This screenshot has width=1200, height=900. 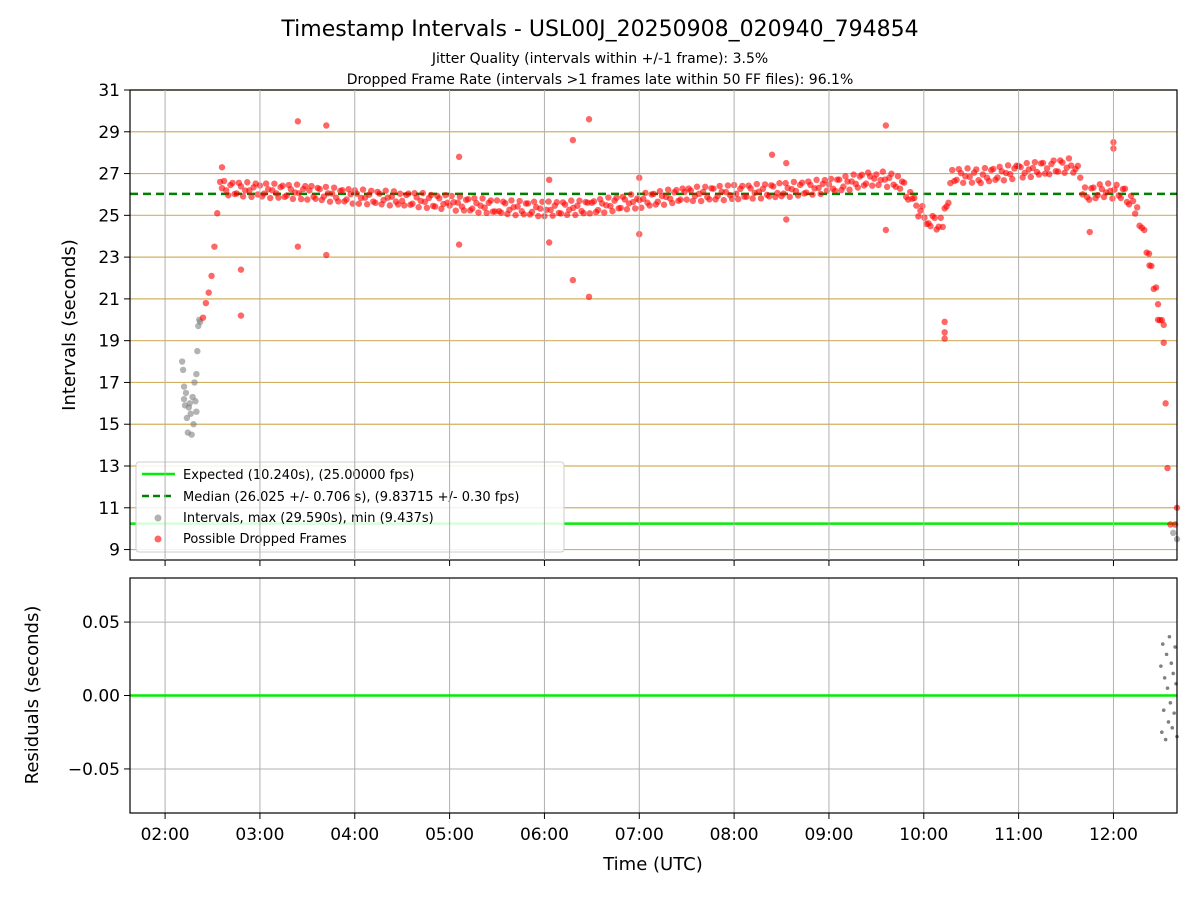 I want to click on x-tick-label: 02:00, so click(x=165, y=835).